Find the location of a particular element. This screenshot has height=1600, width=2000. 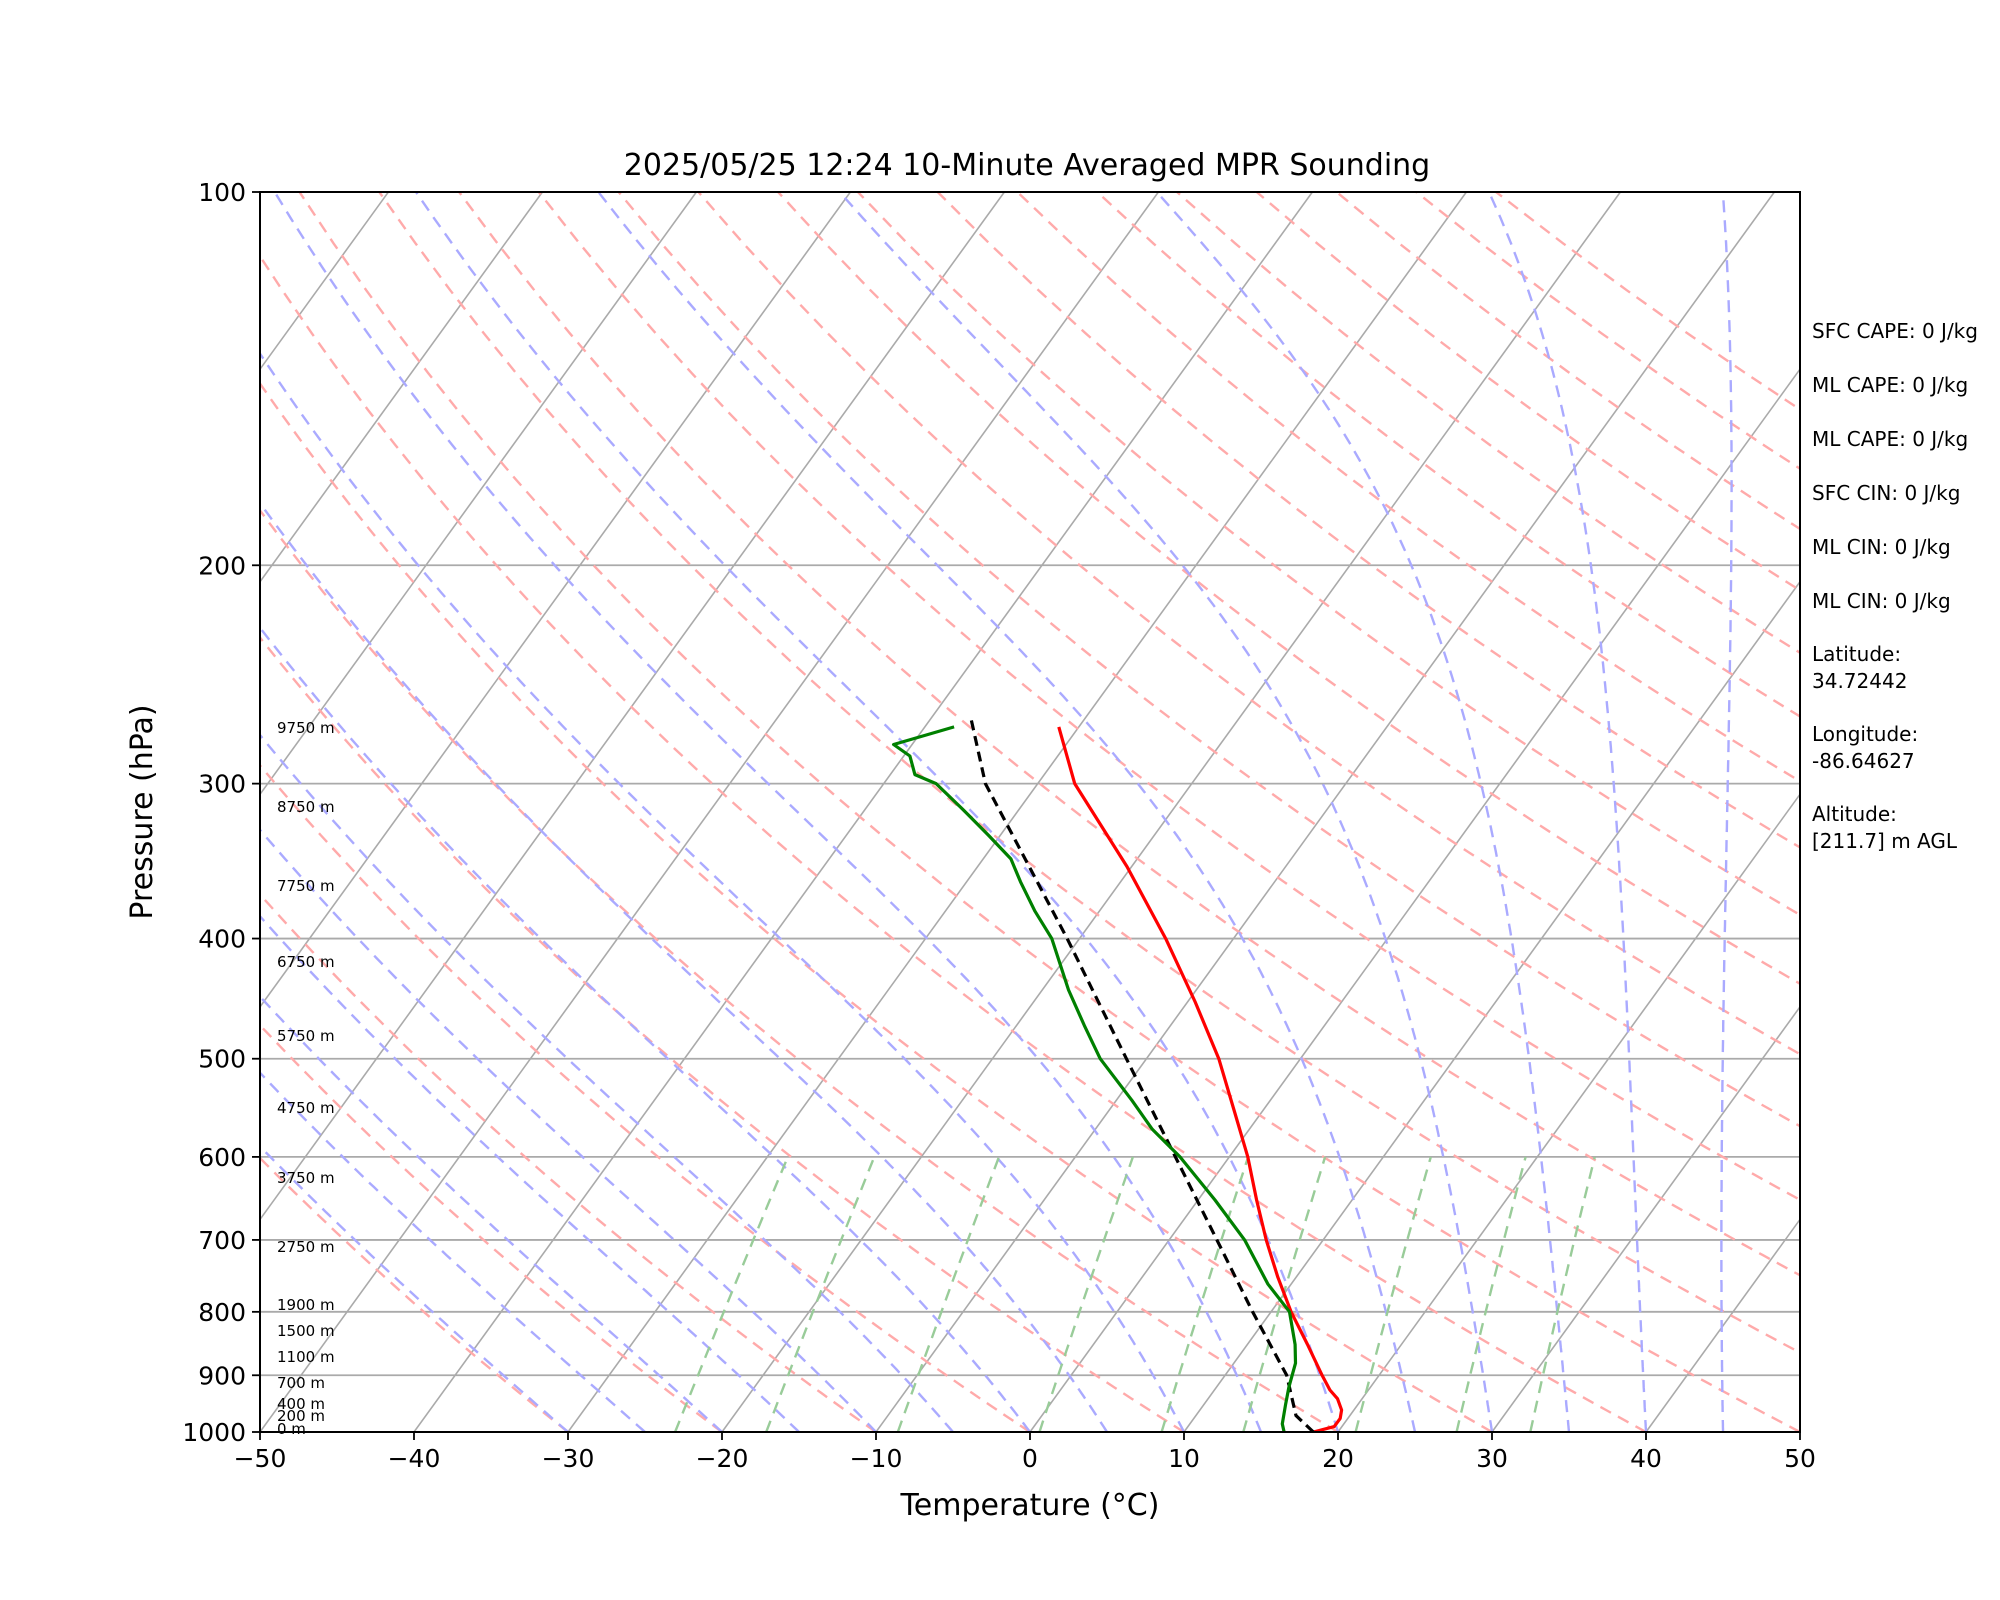

y-tick-label: 600 is located at coordinates (222, 1157).